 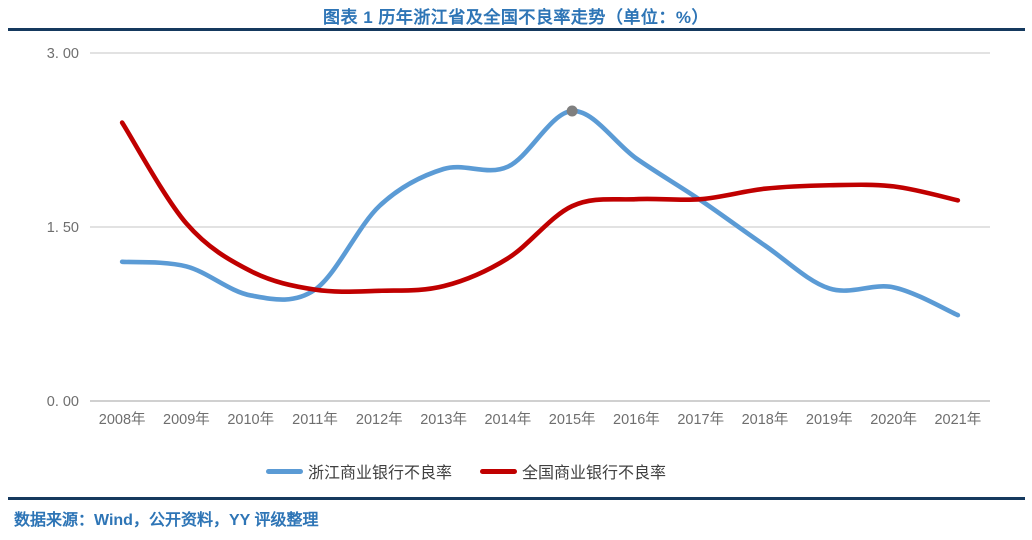 What do you see at coordinates (379, 472) in the screenshot?
I see `legend-label-zhejiang: 浙江商业银行不良率` at bounding box center [379, 472].